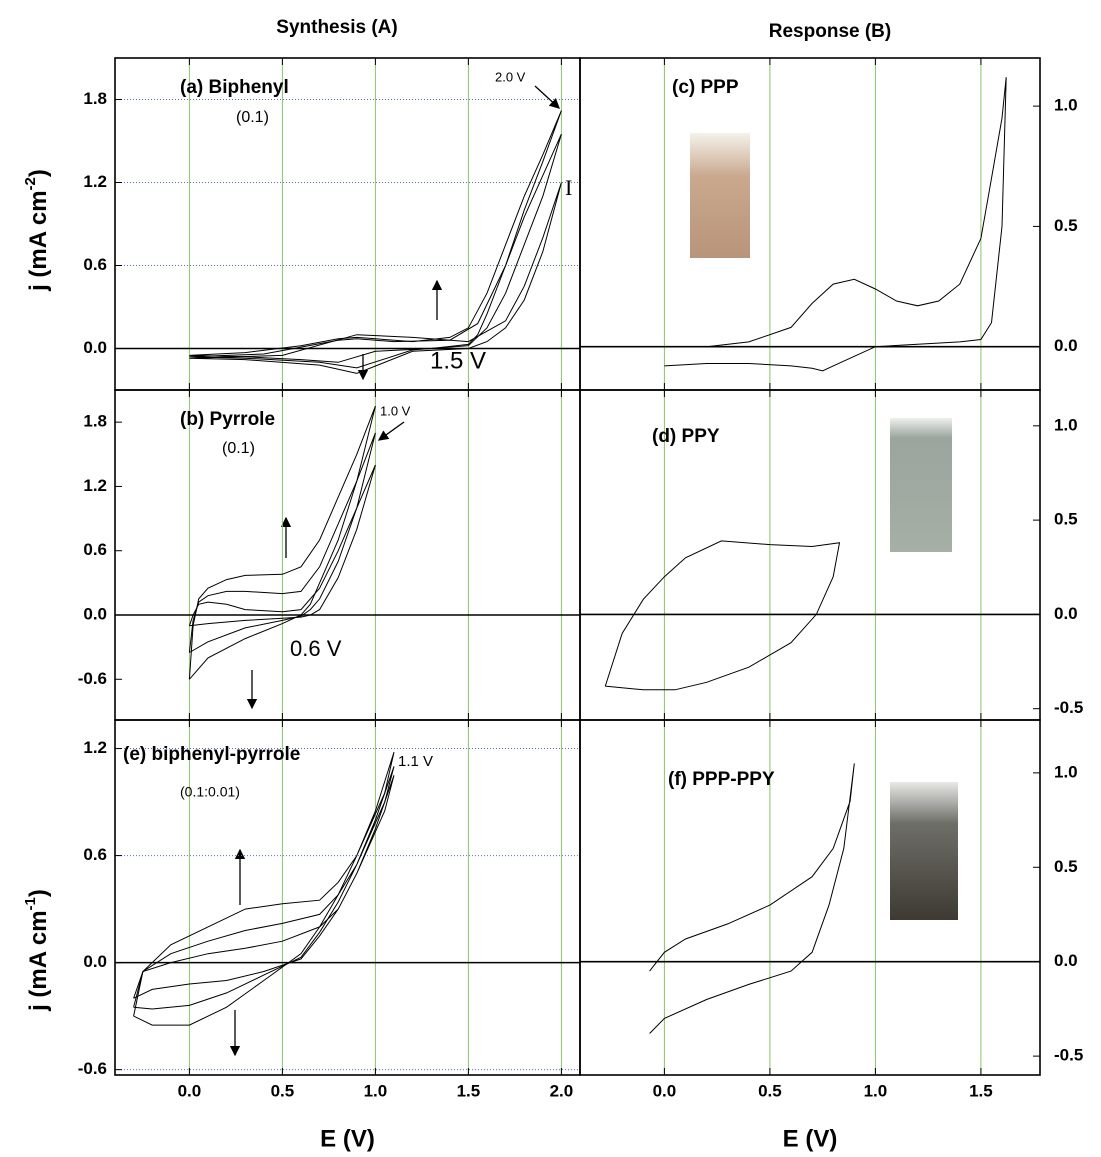  Describe the element at coordinates (705, 87) in the screenshot. I see `panel-title: (c) PPP` at that location.